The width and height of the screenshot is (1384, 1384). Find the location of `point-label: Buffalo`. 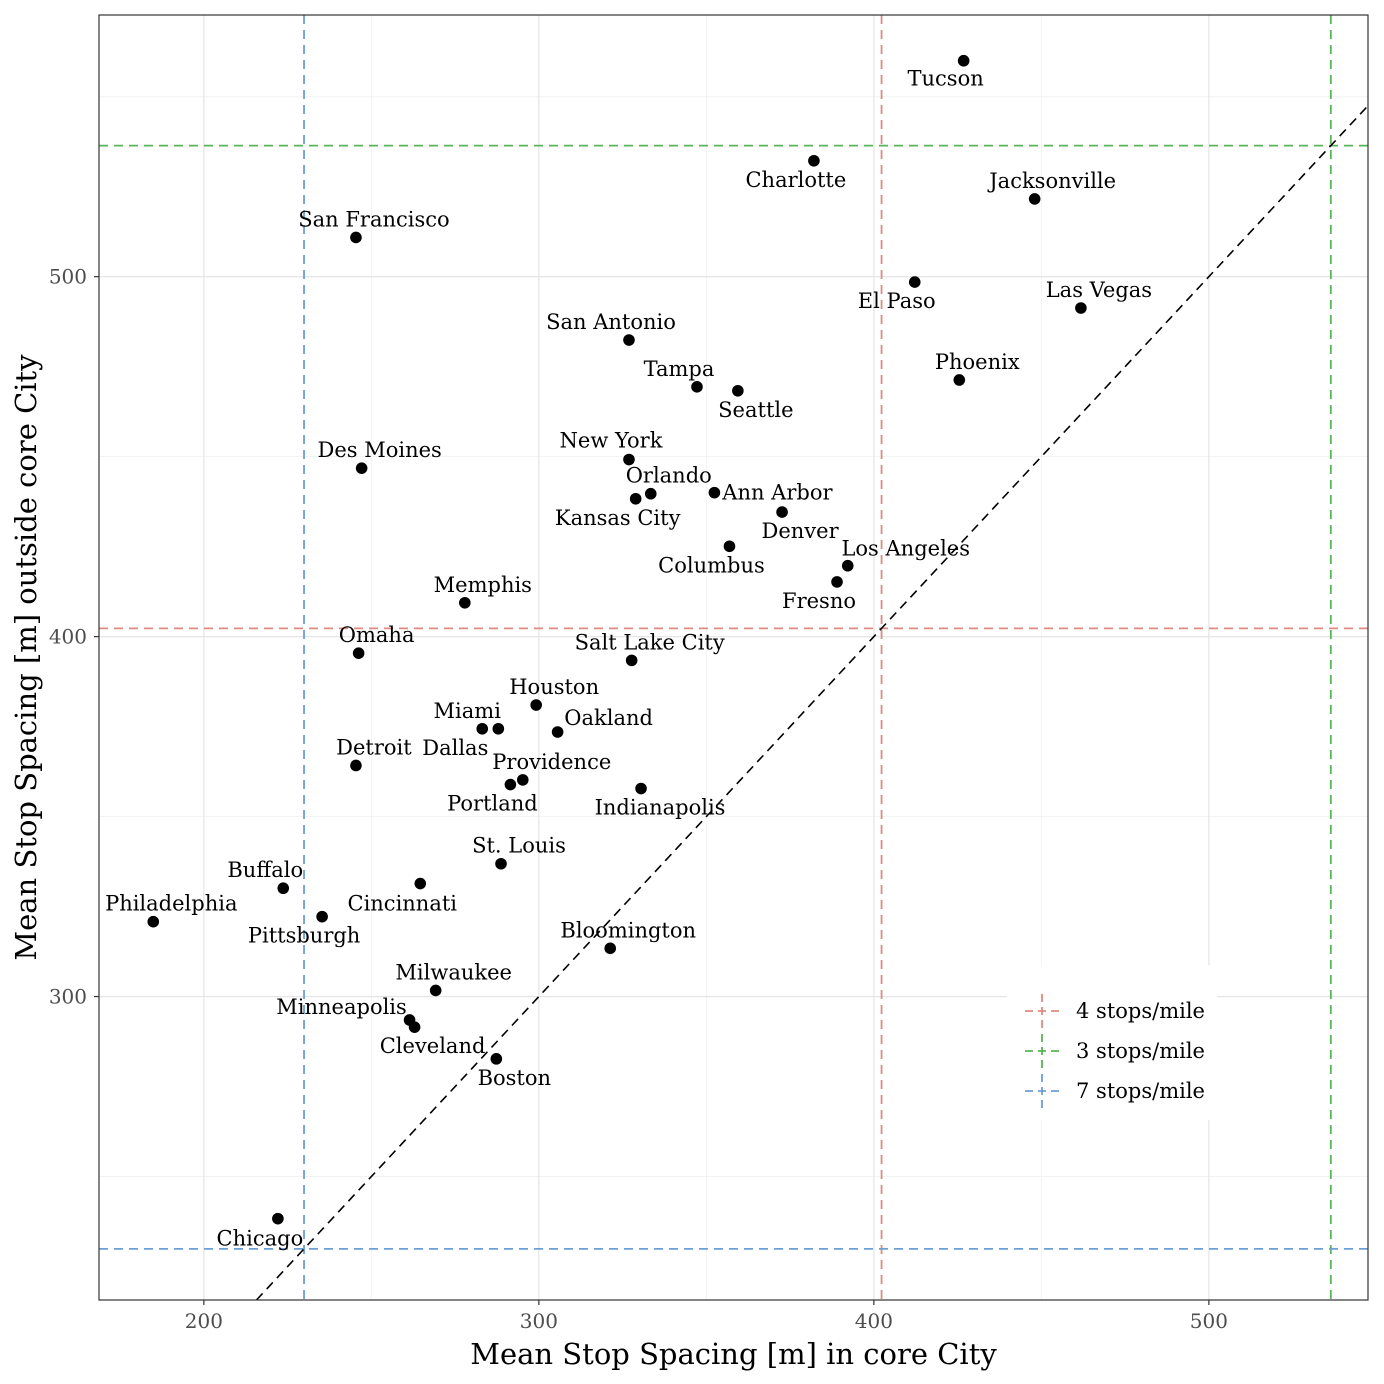

point-label: Buffalo is located at coordinates (265, 870).